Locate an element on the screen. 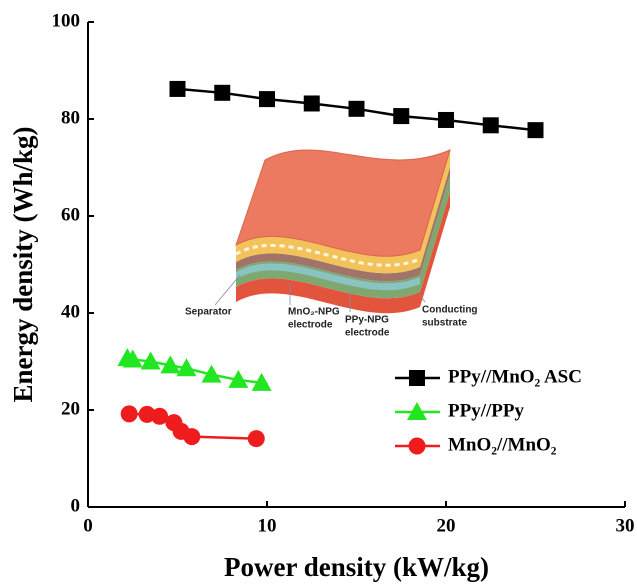 This screenshot has height=588, width=637. inset-label: PPy-NPG is located at coordinates (367, 320).